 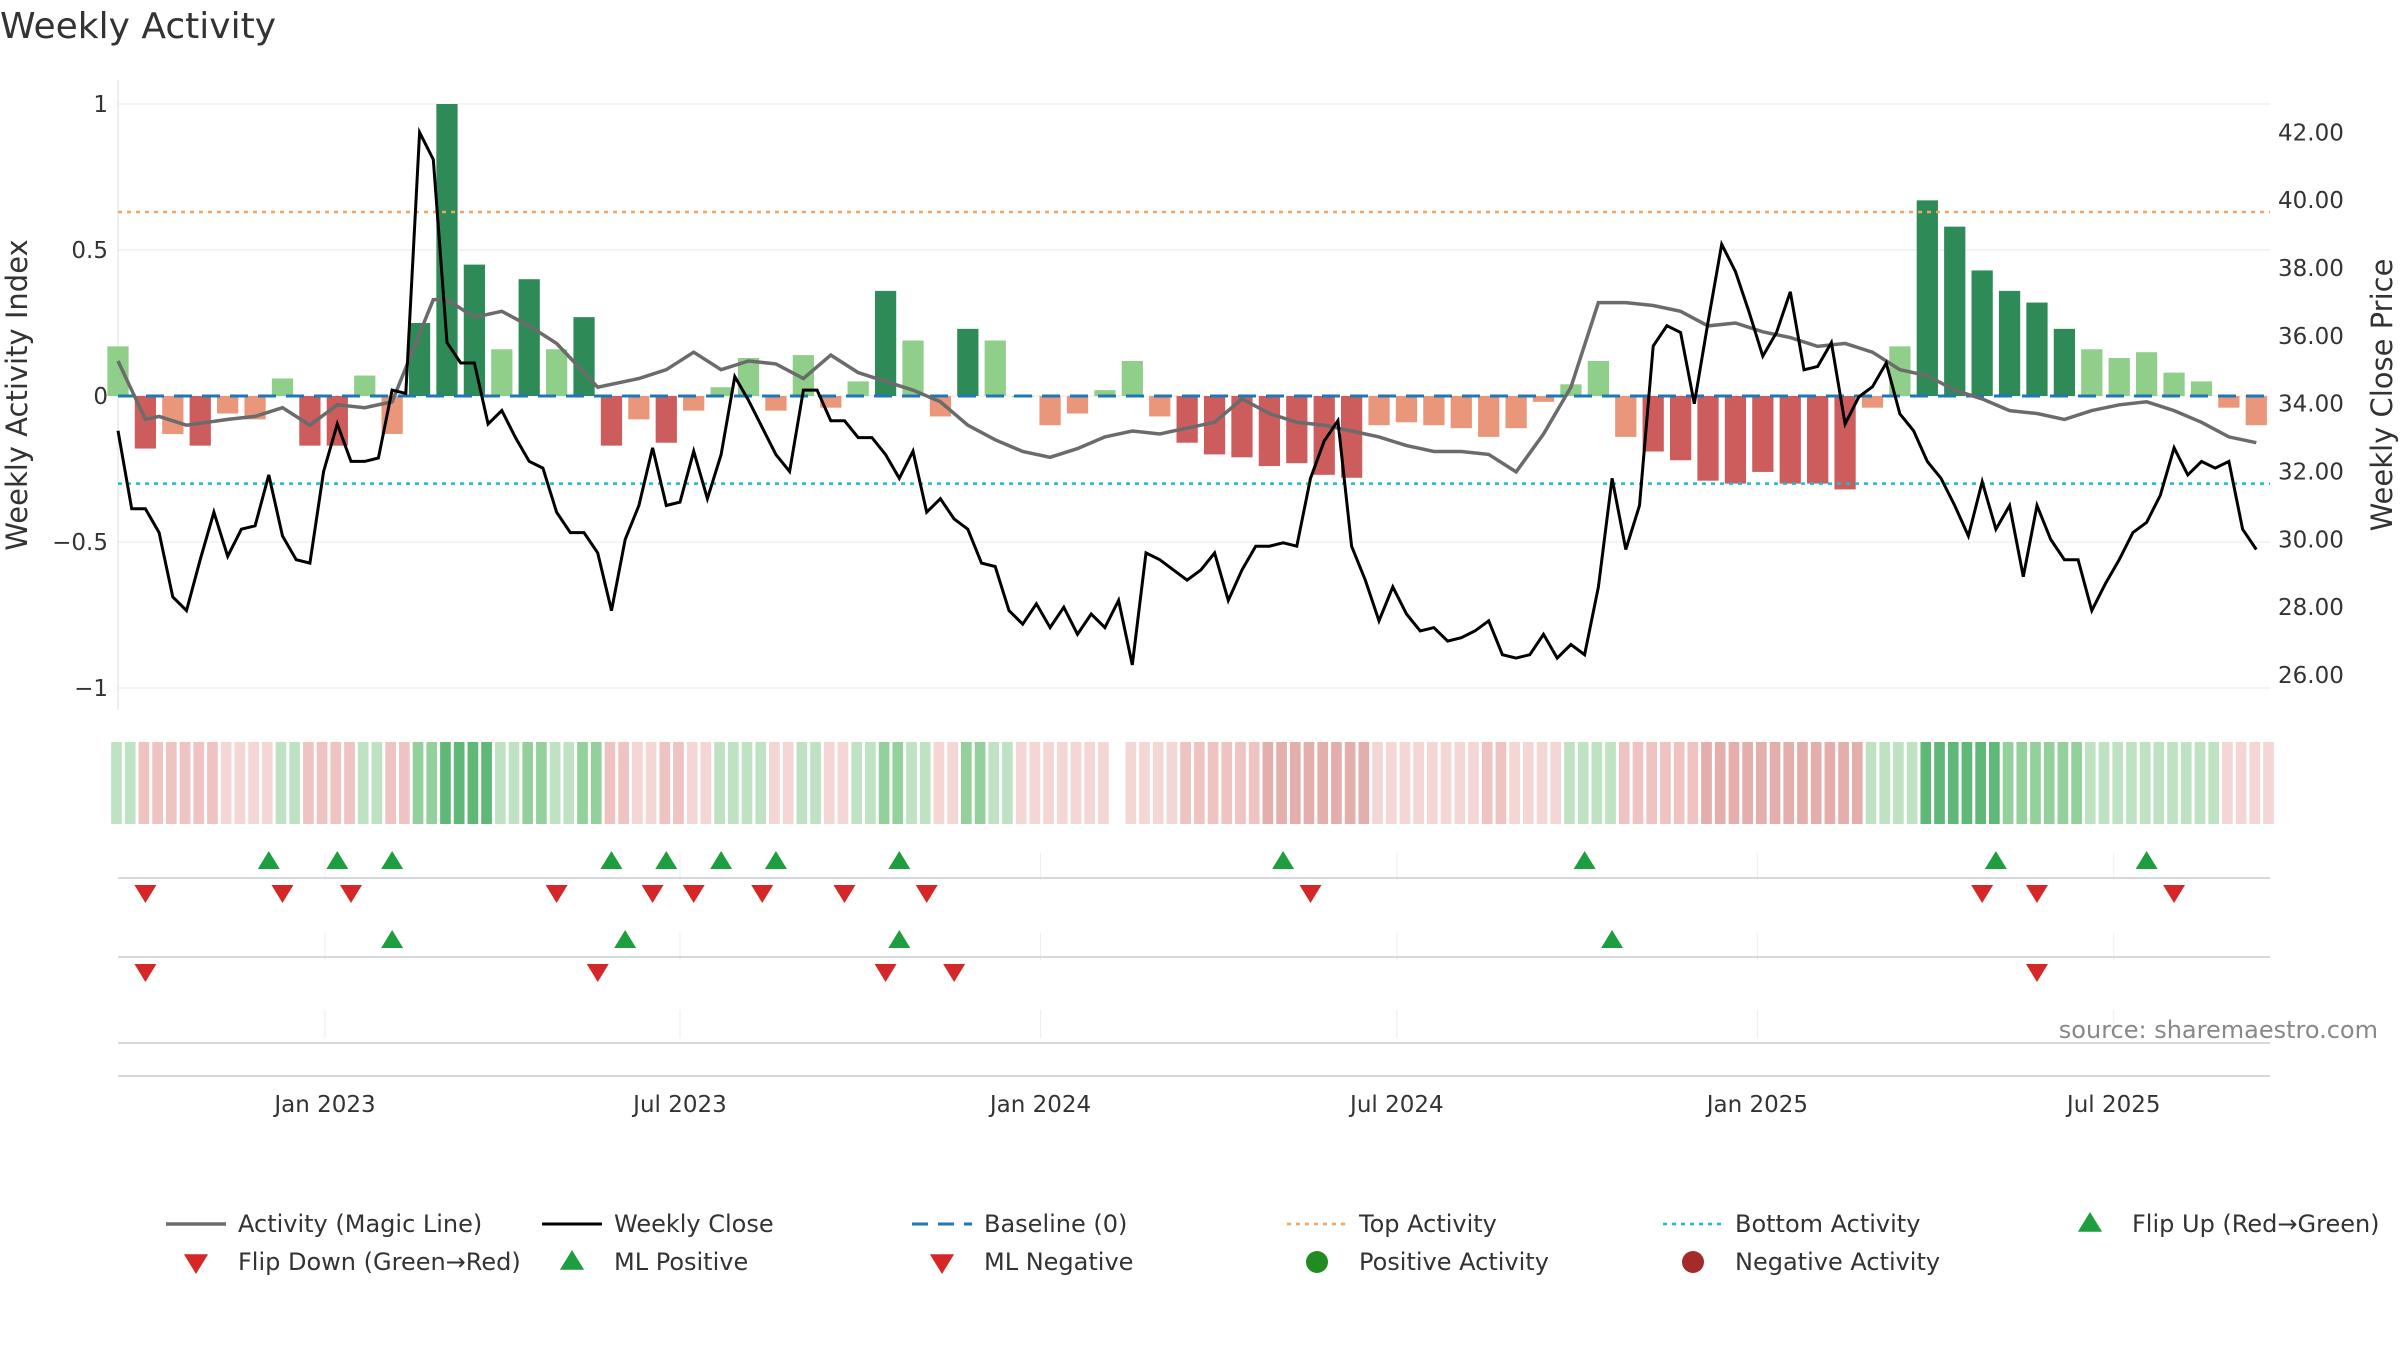 What do you see at coordinates (324, 1224) in the screenshot?
I see `legend-item: Activity (Magic Line)` at bounding box center [324, 1224].